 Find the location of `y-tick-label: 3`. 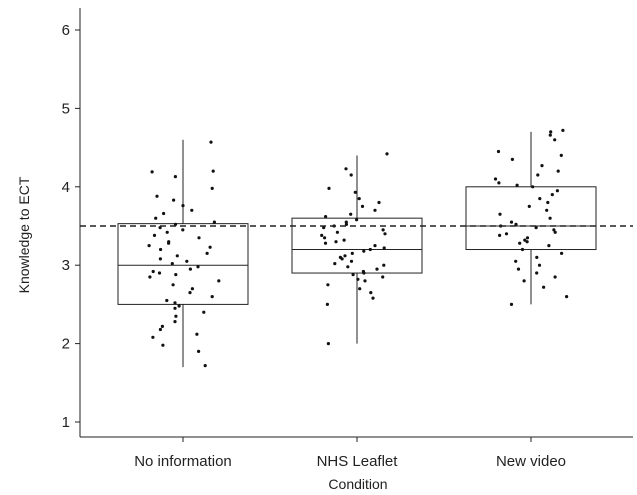

y-tick-label: 3 is located at coordinates (66, 265).